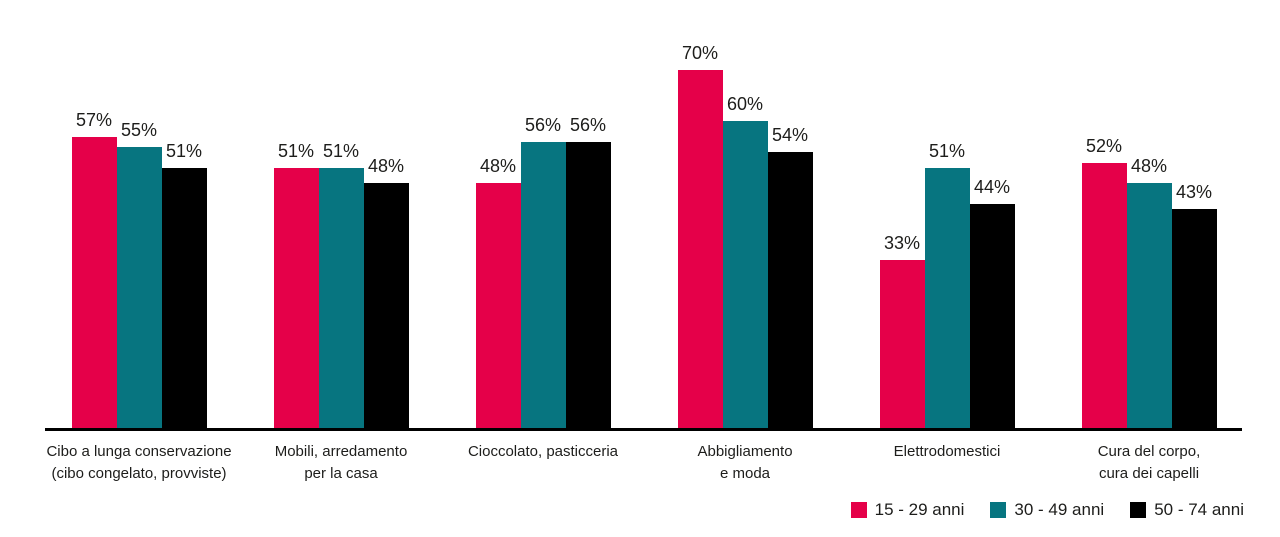 The height and width of the screenshot is (537, 1280). I want to click on legend-item: 15 - 29 anni, so click(907, 510).